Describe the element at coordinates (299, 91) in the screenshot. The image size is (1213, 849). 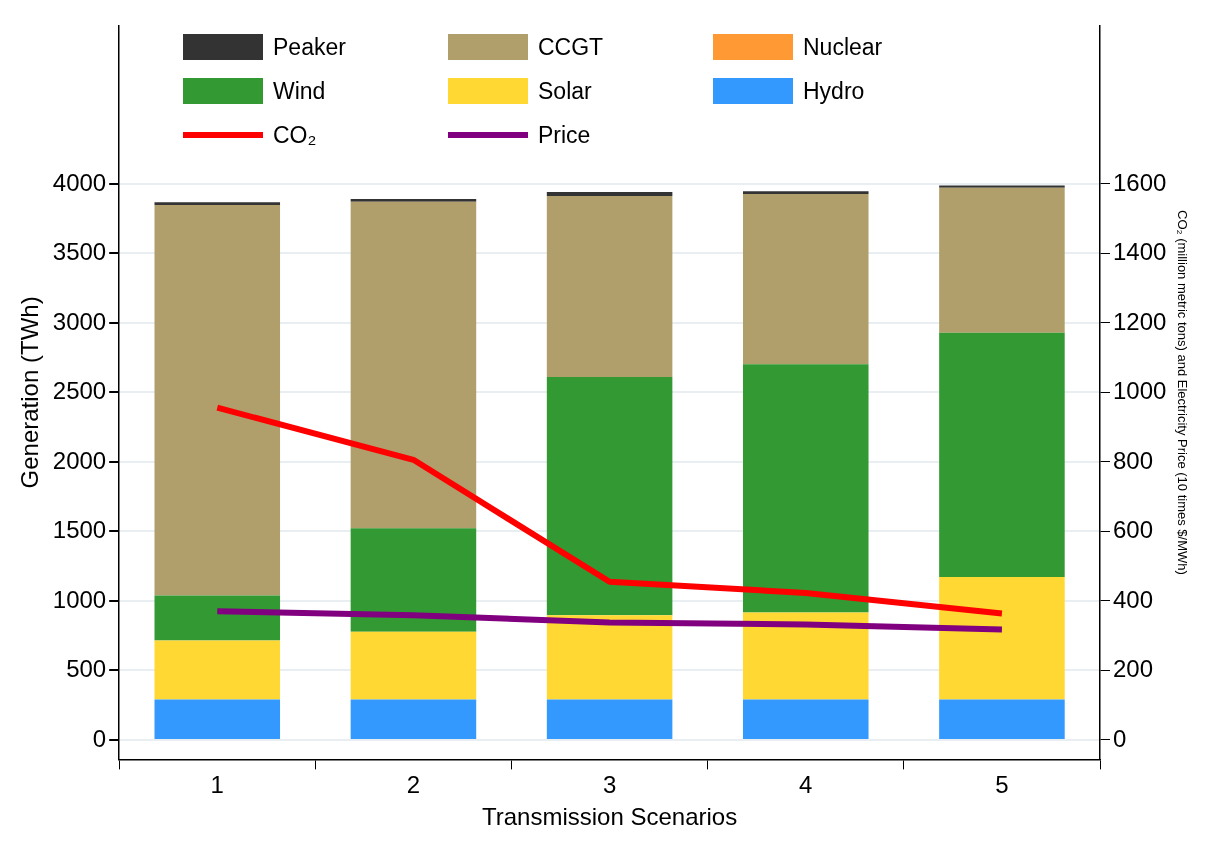
I see `legend-label: Wind` at that location.